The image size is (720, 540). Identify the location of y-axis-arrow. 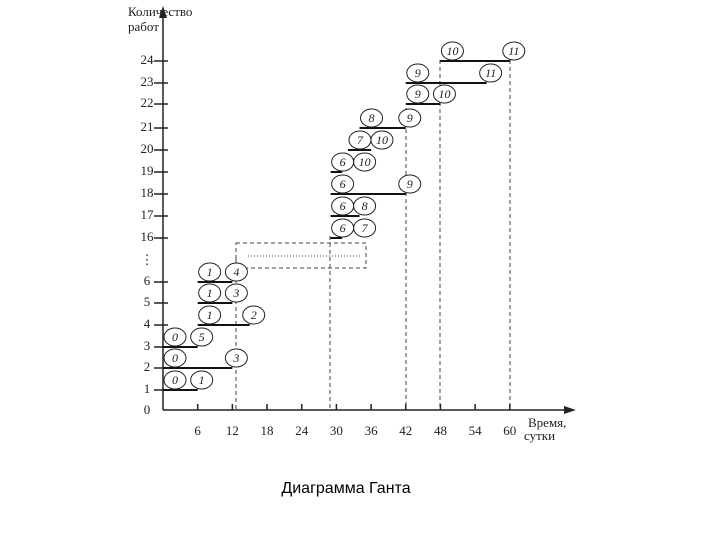
(163, 12).